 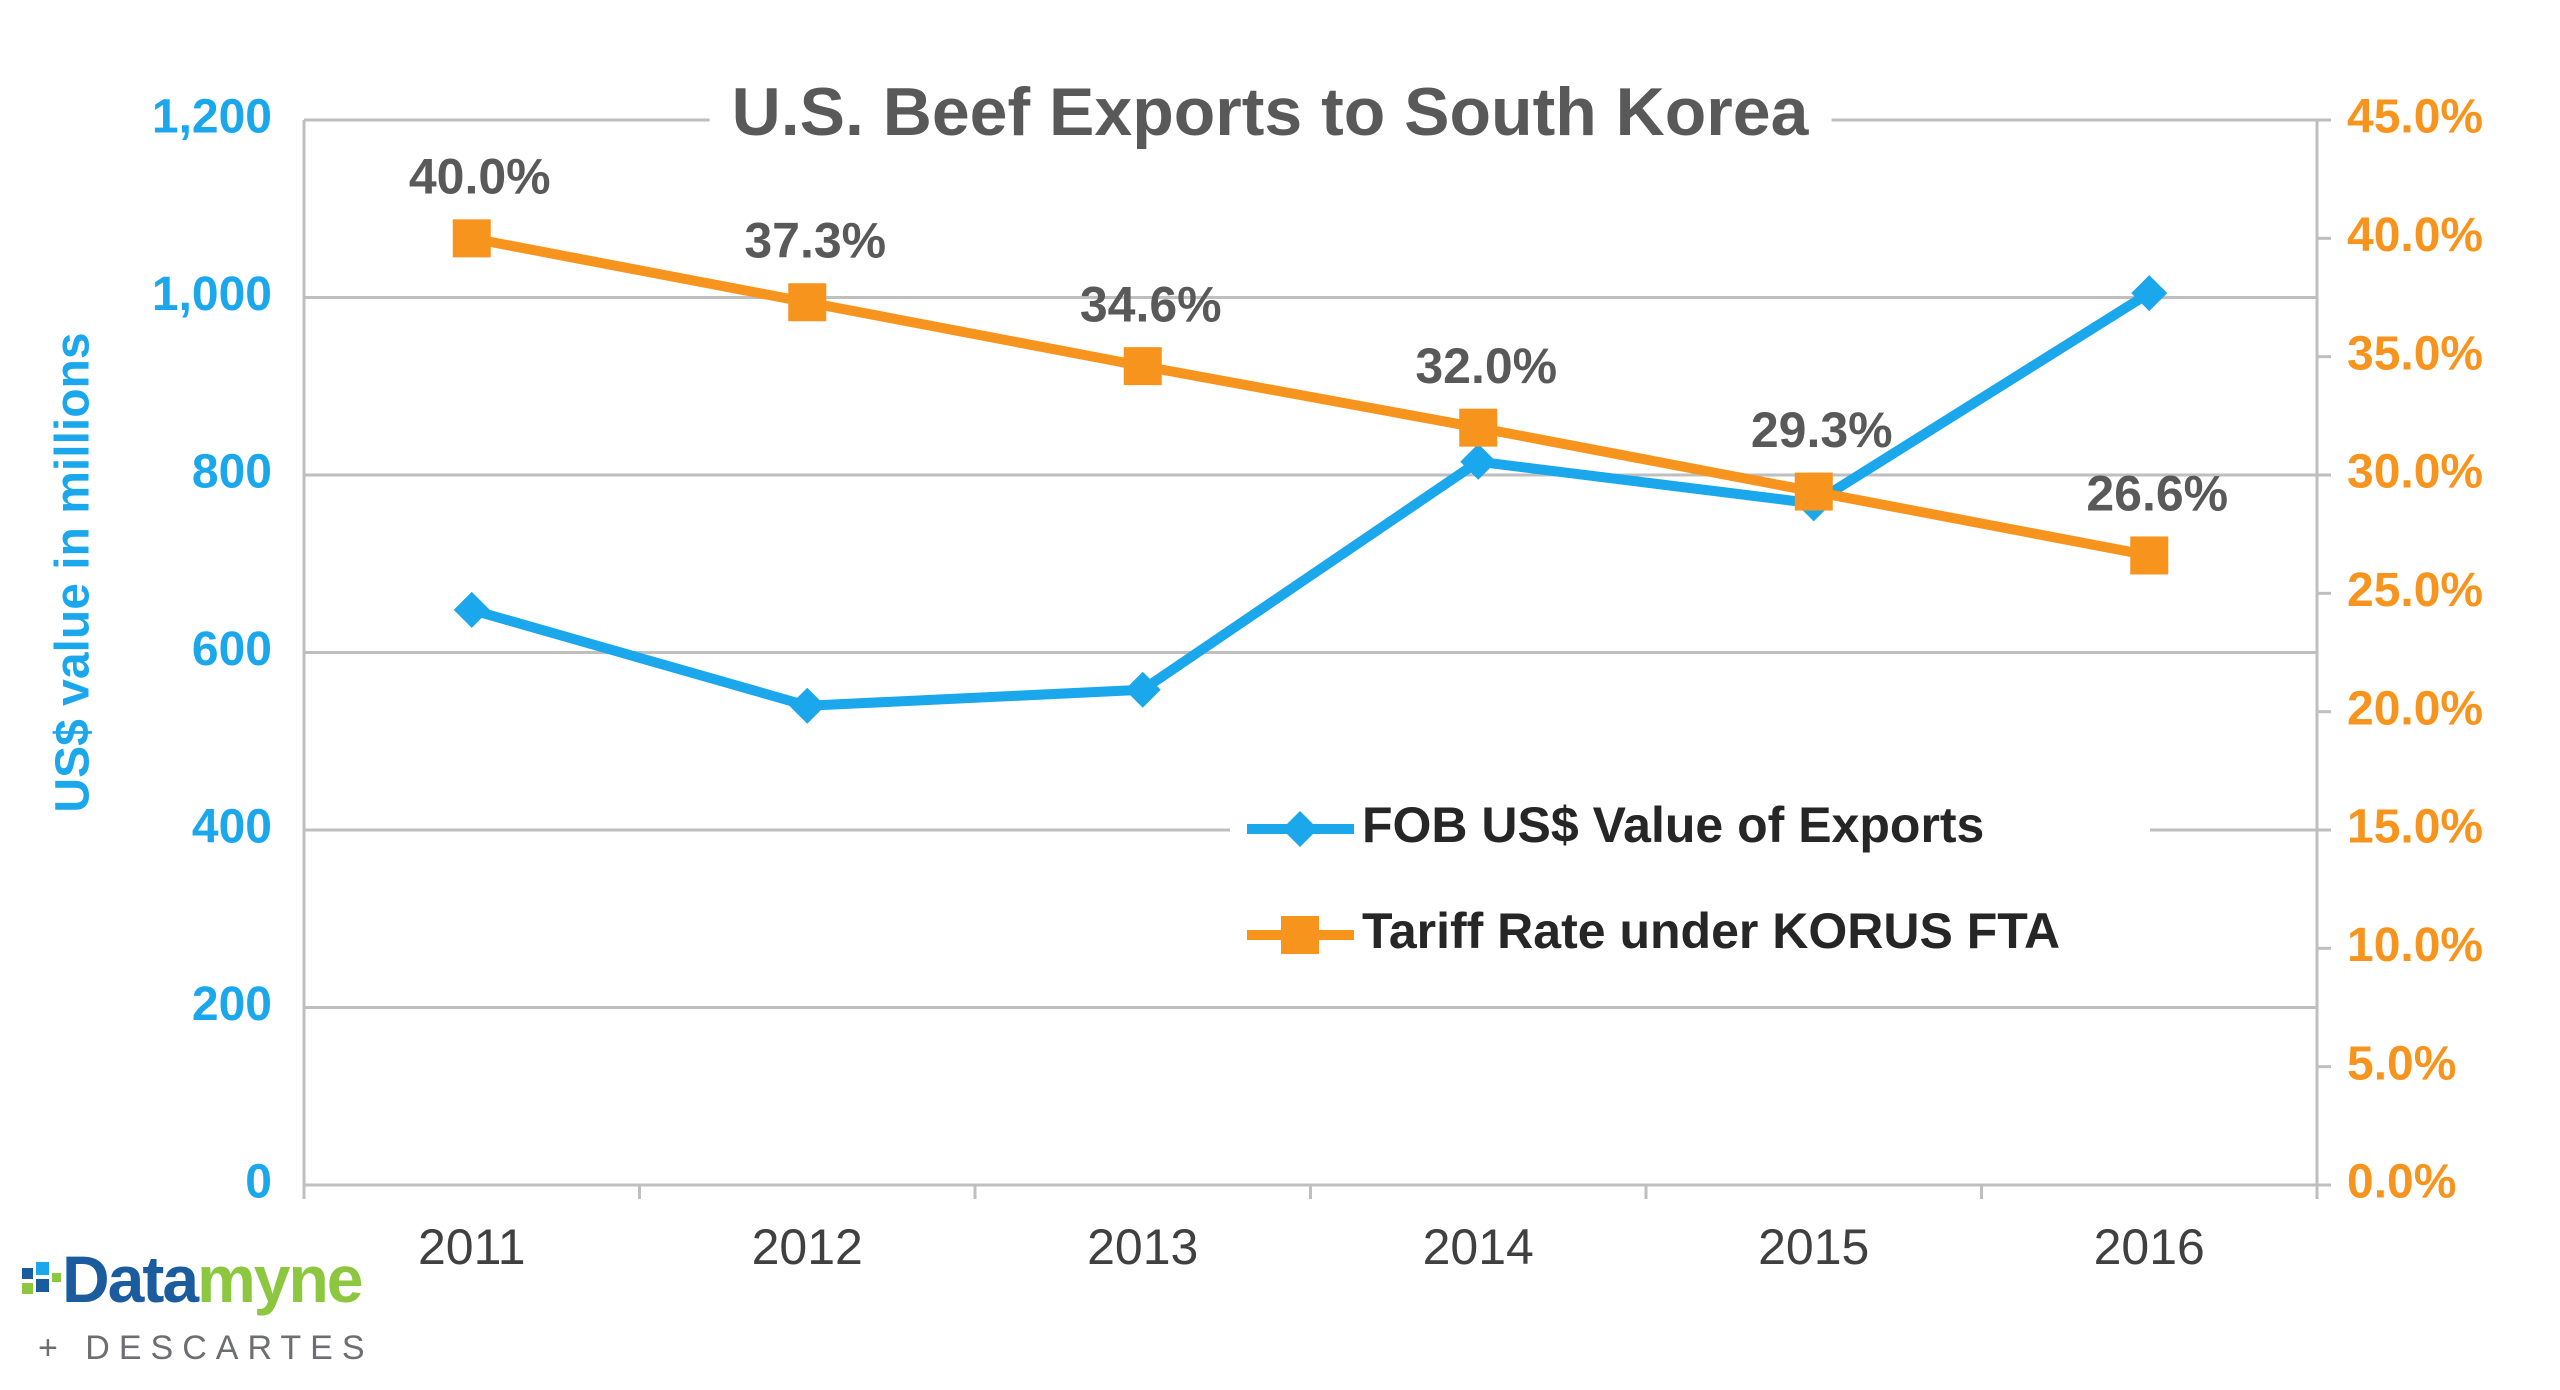 I want to click on y2-tick-label: 40.0%, so click(x=2415, y=235).